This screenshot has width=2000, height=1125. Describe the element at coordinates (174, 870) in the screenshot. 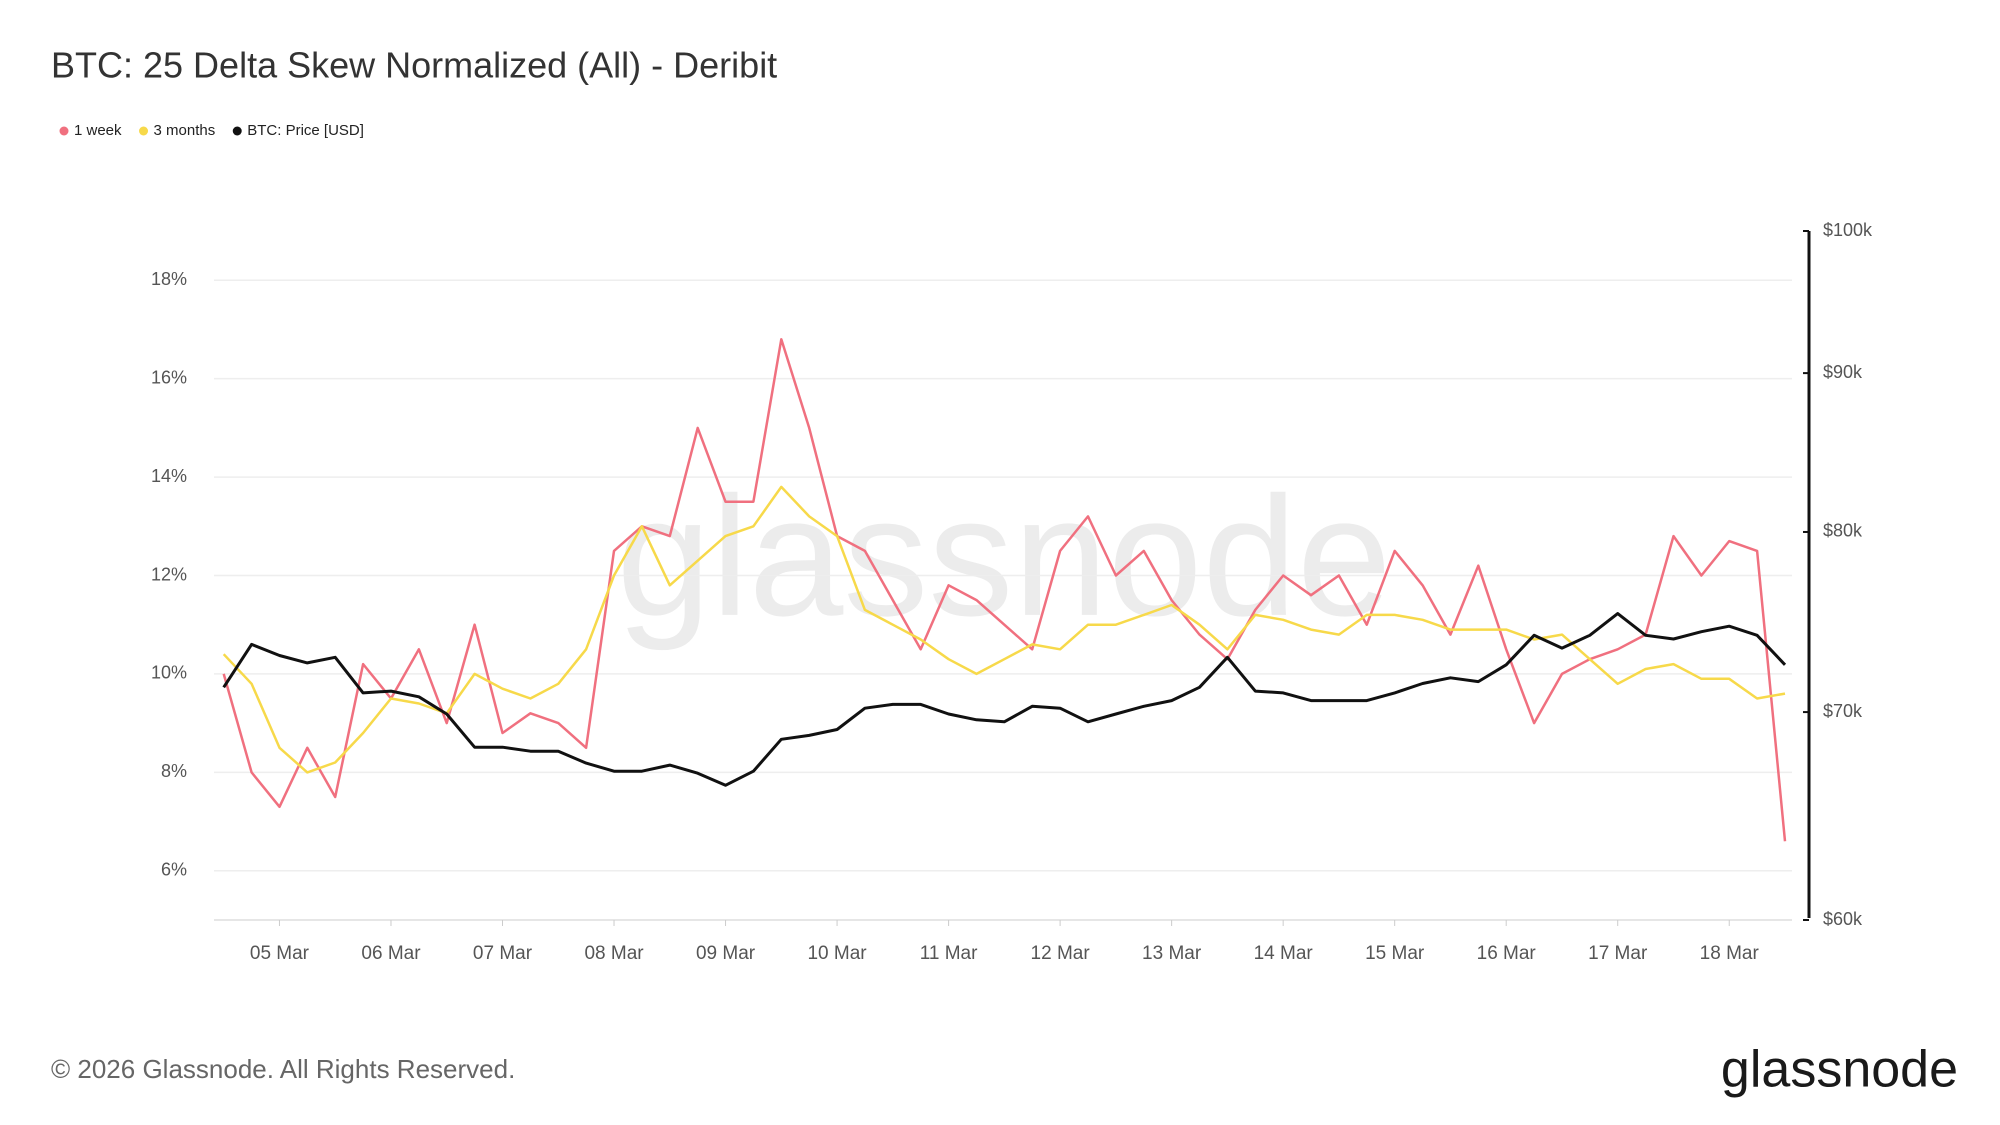

I see `y-tick-label: 6%` at that location.